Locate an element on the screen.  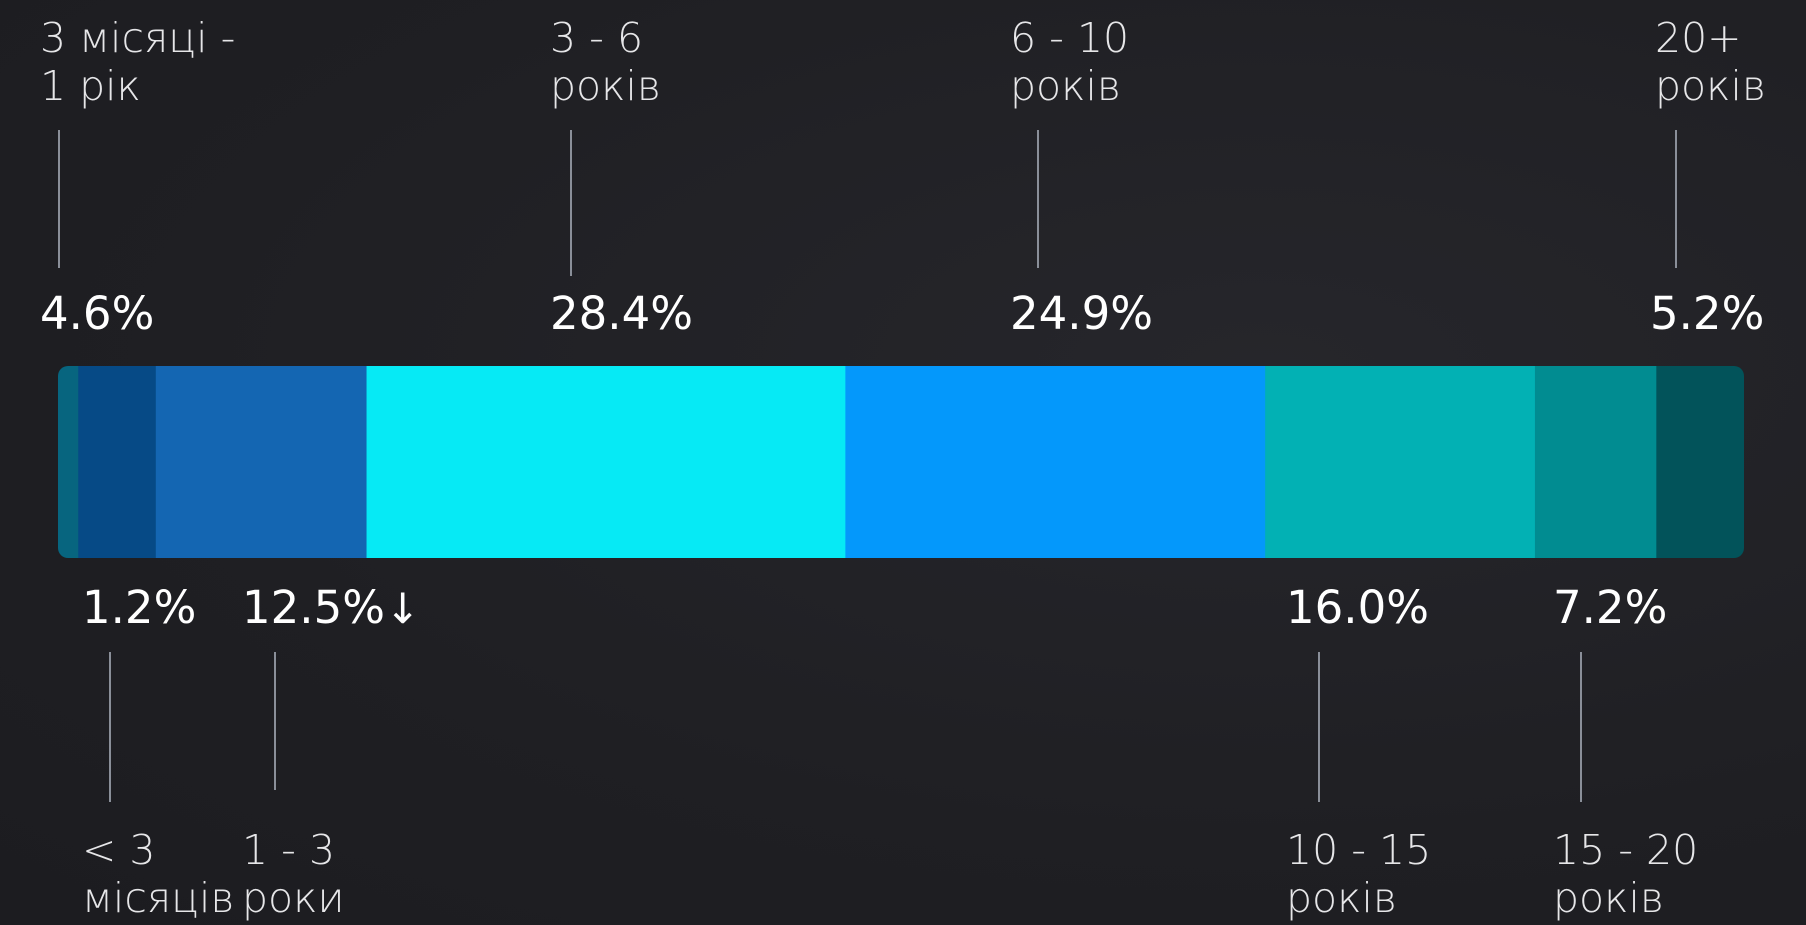
segment-value-4: 28.4% is located at coordinates (621, 314).